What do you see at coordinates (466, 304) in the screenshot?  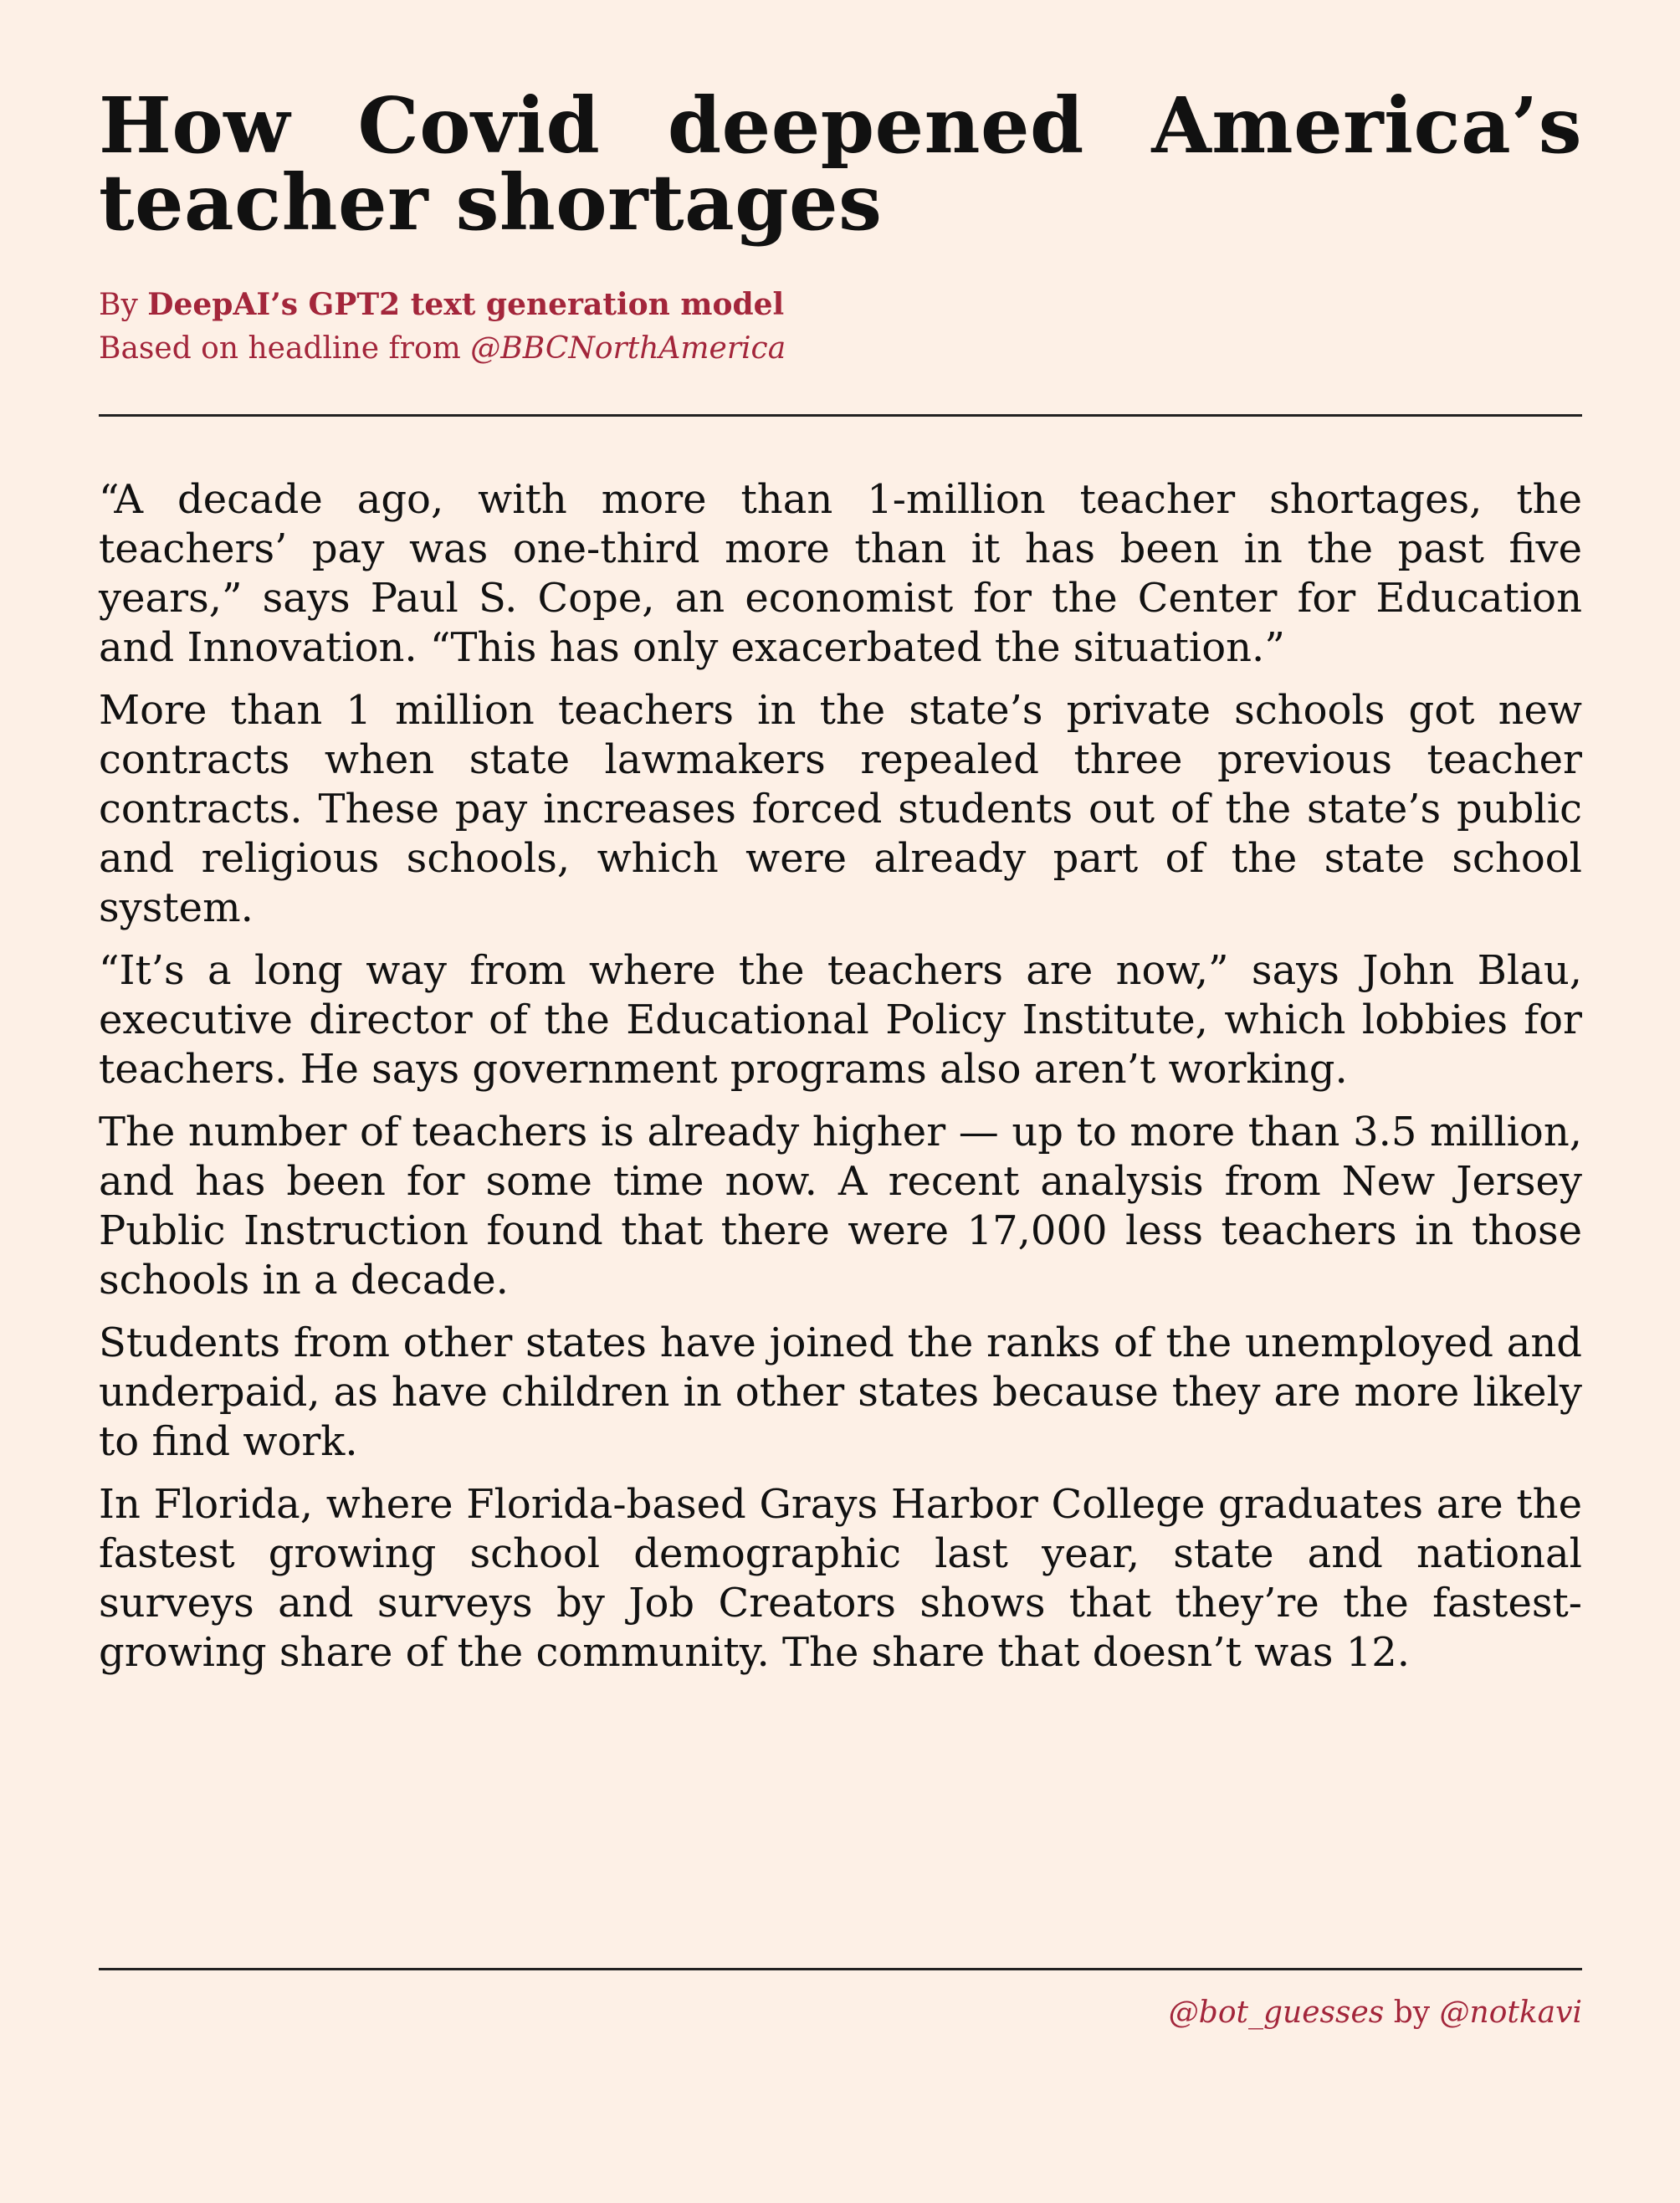 I see `byline-author: DeepAI’s GPT2 text generation model` at bounding box center [466, 304].